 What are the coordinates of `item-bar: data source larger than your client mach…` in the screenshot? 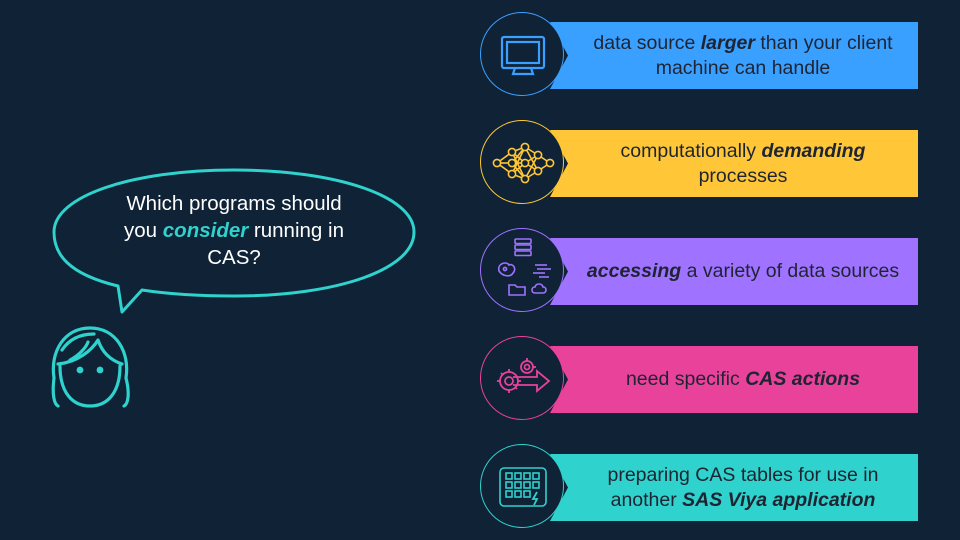 It's located at (734, 55).